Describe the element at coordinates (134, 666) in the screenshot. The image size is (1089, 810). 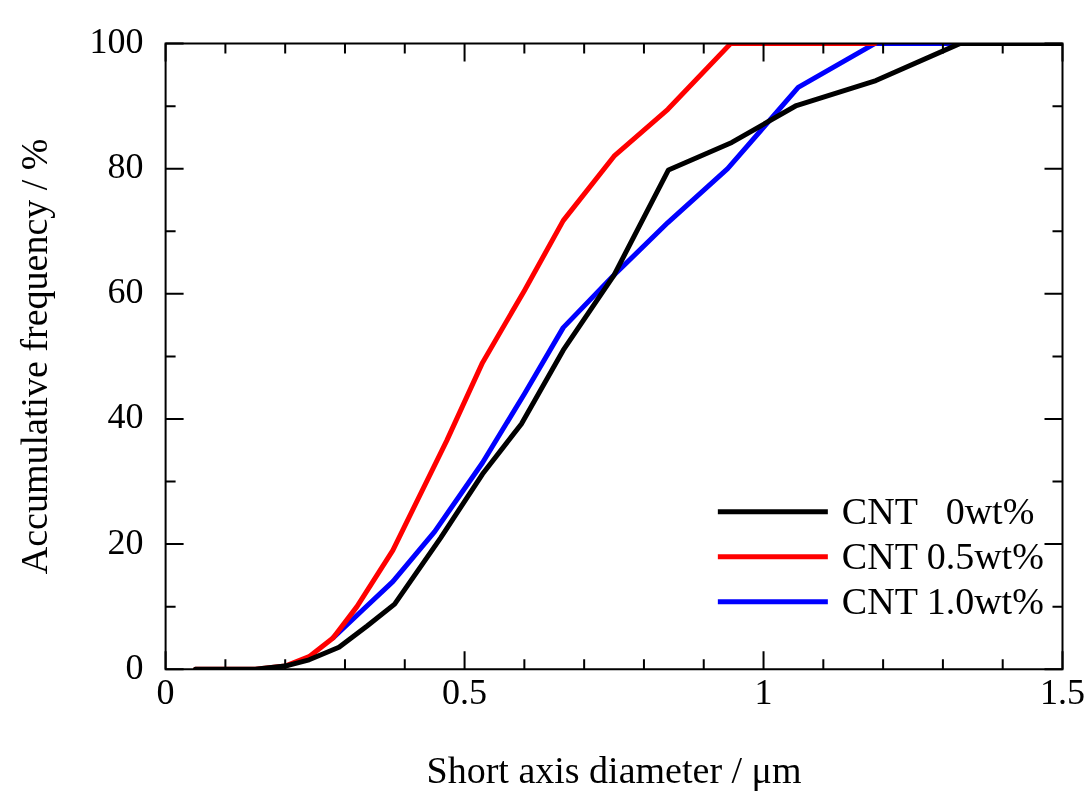
I see `y-tick-label: 0` at that location.